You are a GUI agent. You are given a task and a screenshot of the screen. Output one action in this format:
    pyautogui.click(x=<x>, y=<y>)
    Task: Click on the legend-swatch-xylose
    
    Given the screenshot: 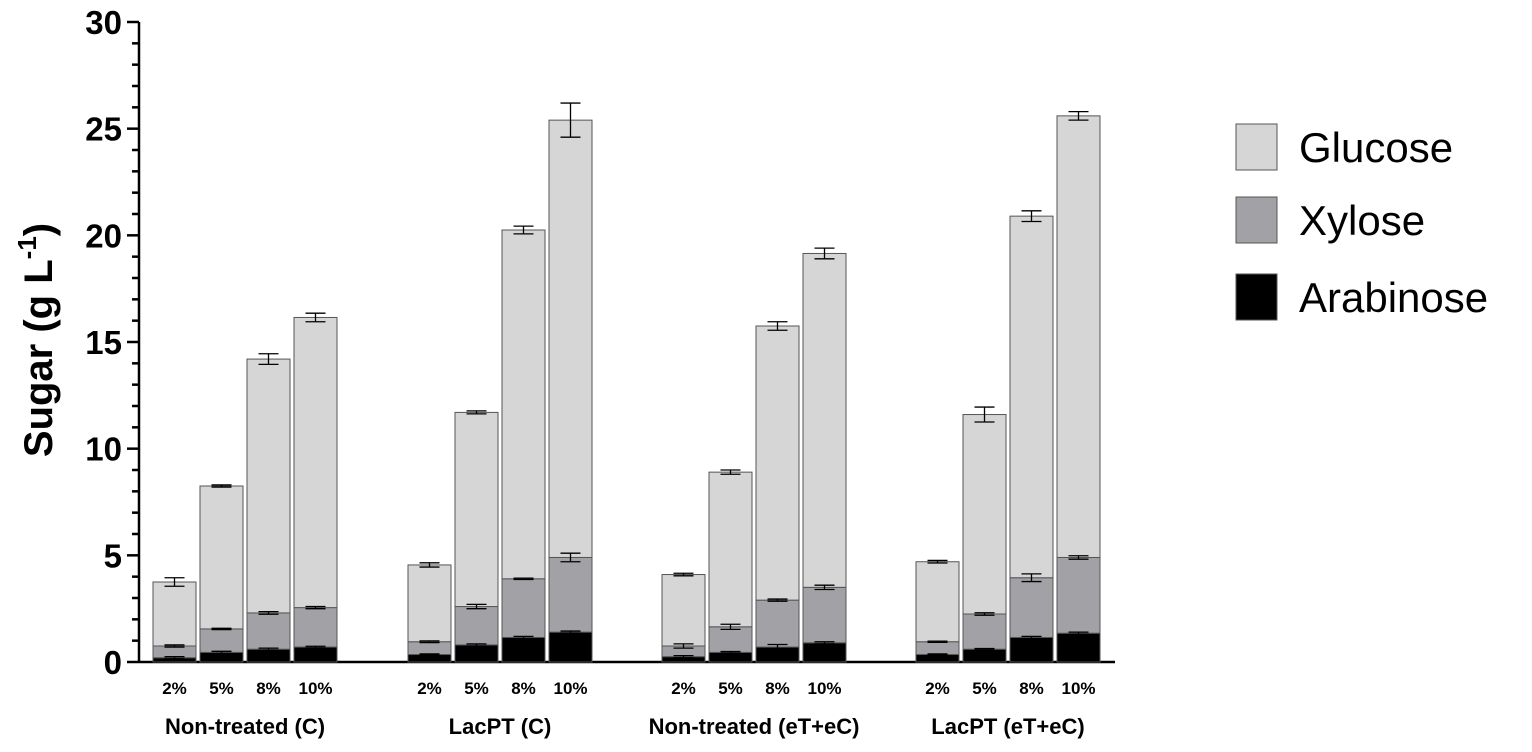 What is the action you would take?
    pyautogui.click(x=1256, y=220)
    